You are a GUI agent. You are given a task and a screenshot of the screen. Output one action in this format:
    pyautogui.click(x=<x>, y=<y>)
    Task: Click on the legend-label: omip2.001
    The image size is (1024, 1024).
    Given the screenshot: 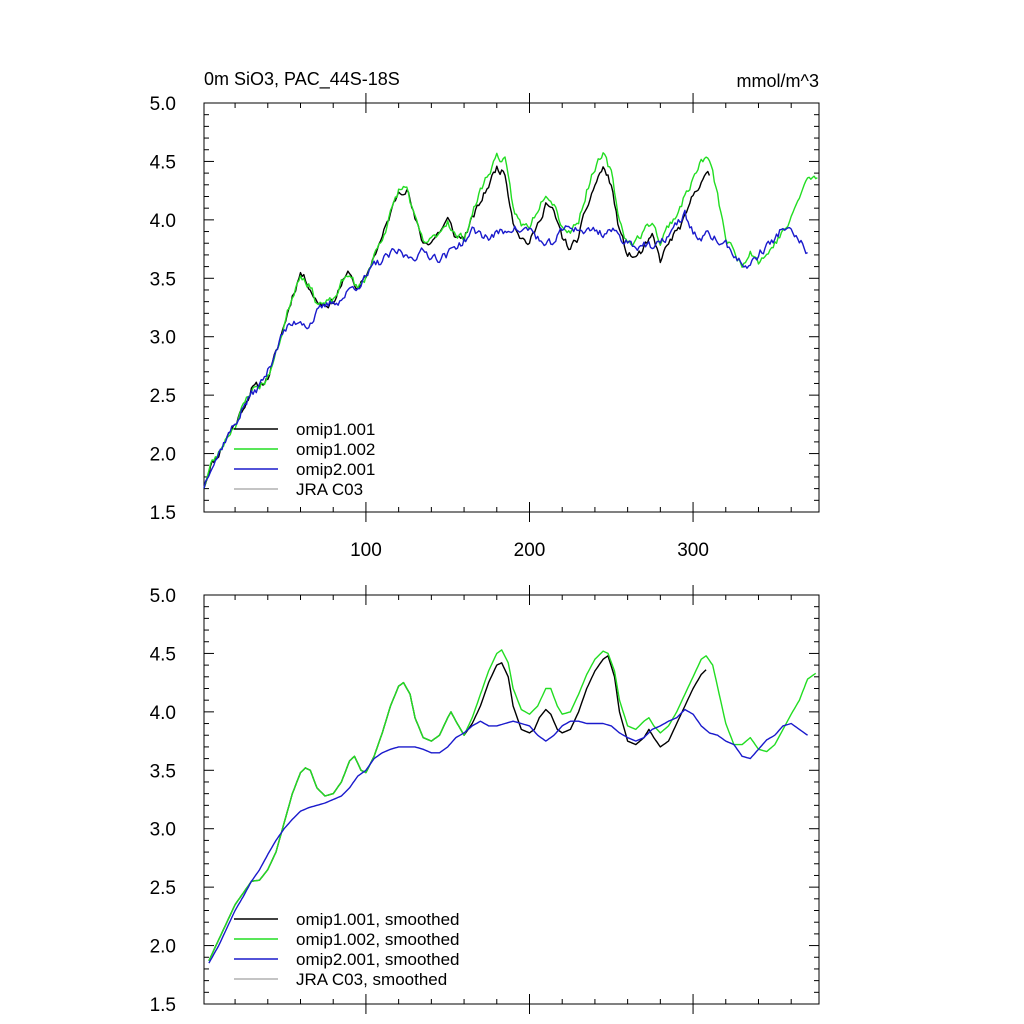 What is the action you would take?
    pyautogui.click(x=335, y=469)
    